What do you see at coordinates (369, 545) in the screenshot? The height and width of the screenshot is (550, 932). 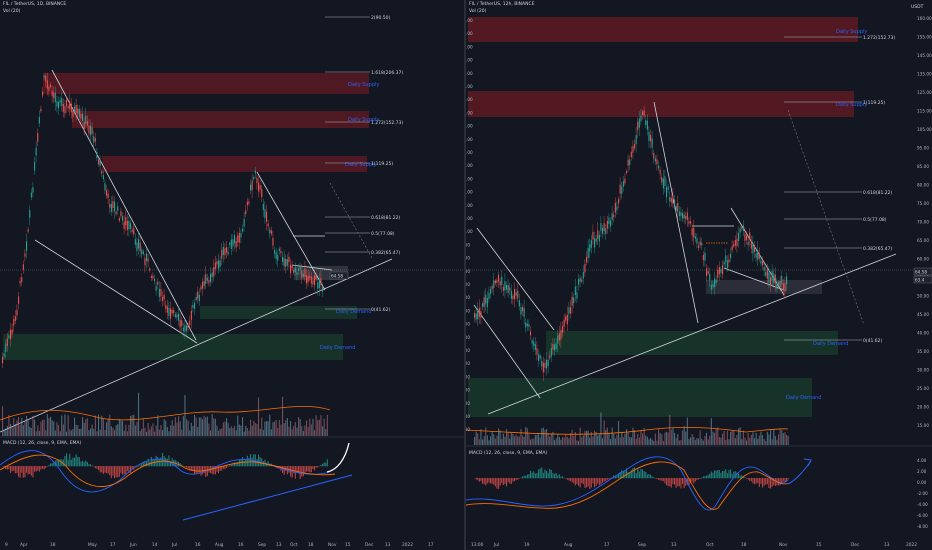 I see `svg-text: Dec` at bounding box center [369, 545].